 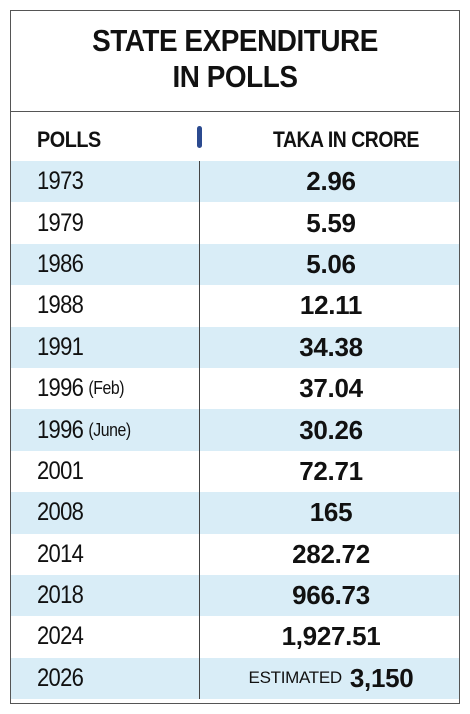 I want to click on title-line-2: IN POLLS, so click(x=235, y=76).